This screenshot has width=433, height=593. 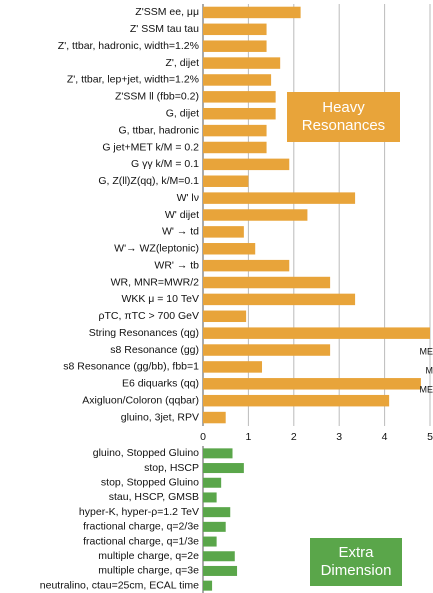 What do you see at coordinates (171, 468) in the screenshot?
I see `category-label: stop, HSCP` at bounding box center [171, 468].